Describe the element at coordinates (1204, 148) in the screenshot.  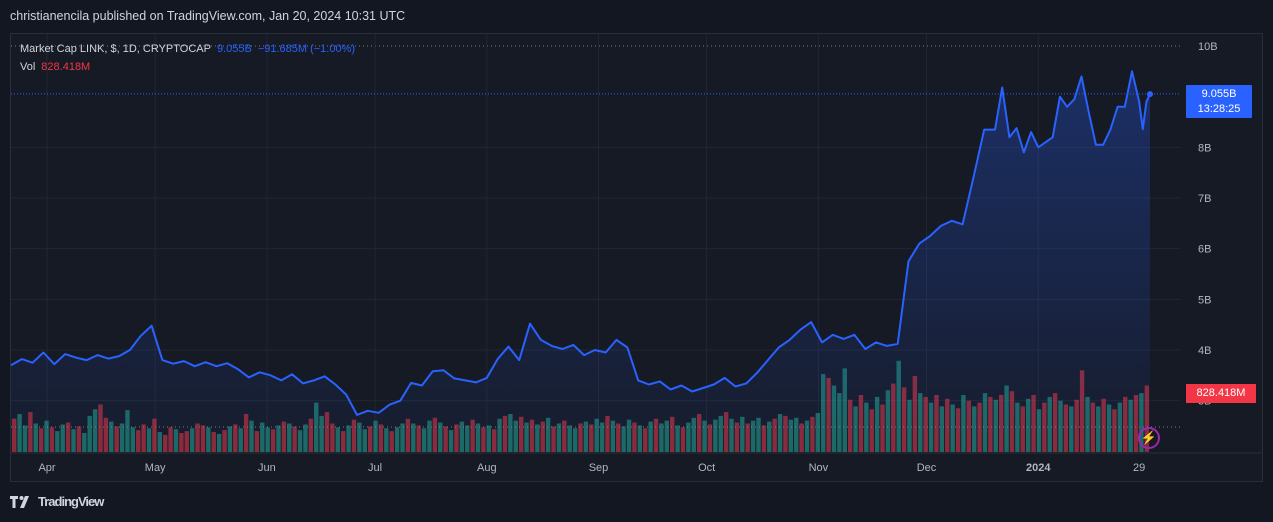
I see `y-tick-label: 8B` at that location.